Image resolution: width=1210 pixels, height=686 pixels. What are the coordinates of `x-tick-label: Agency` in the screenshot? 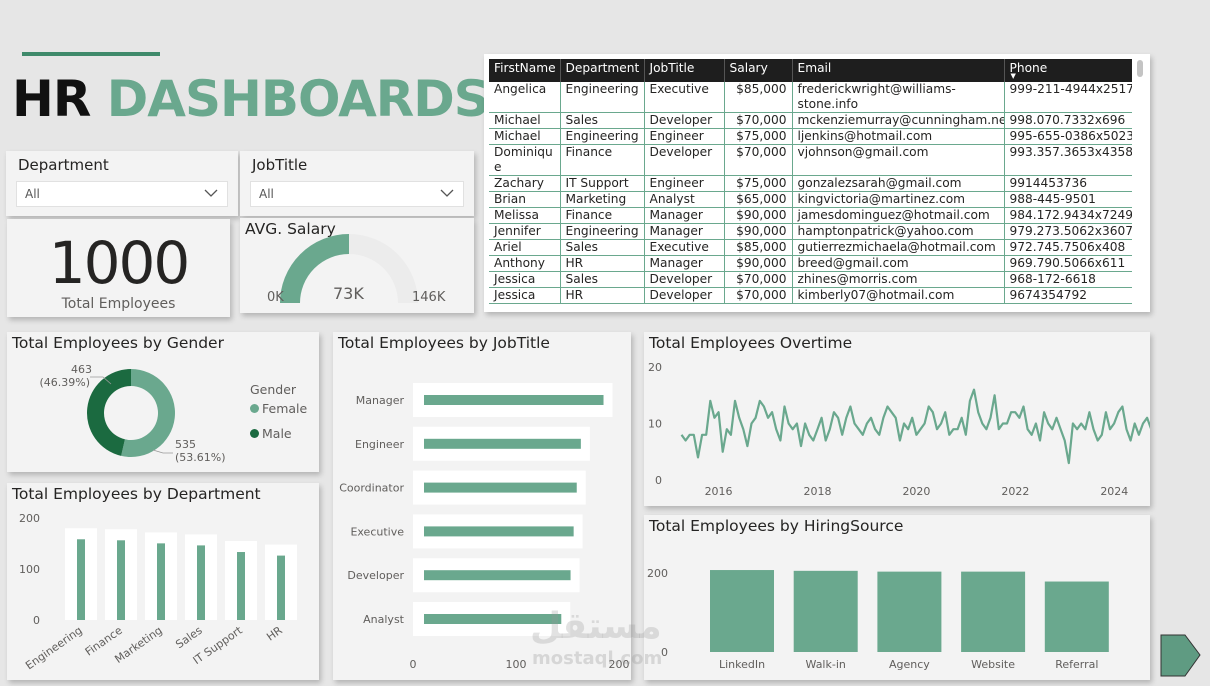 It's located at (909, 664).